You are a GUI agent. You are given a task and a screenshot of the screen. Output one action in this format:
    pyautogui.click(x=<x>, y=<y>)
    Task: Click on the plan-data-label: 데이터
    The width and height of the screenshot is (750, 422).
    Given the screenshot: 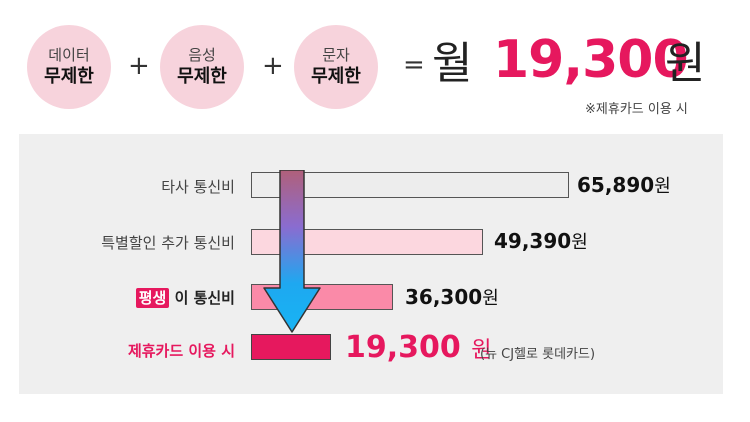 What is the action you would take?
    pyautogui.click(x=69, y=55)
    